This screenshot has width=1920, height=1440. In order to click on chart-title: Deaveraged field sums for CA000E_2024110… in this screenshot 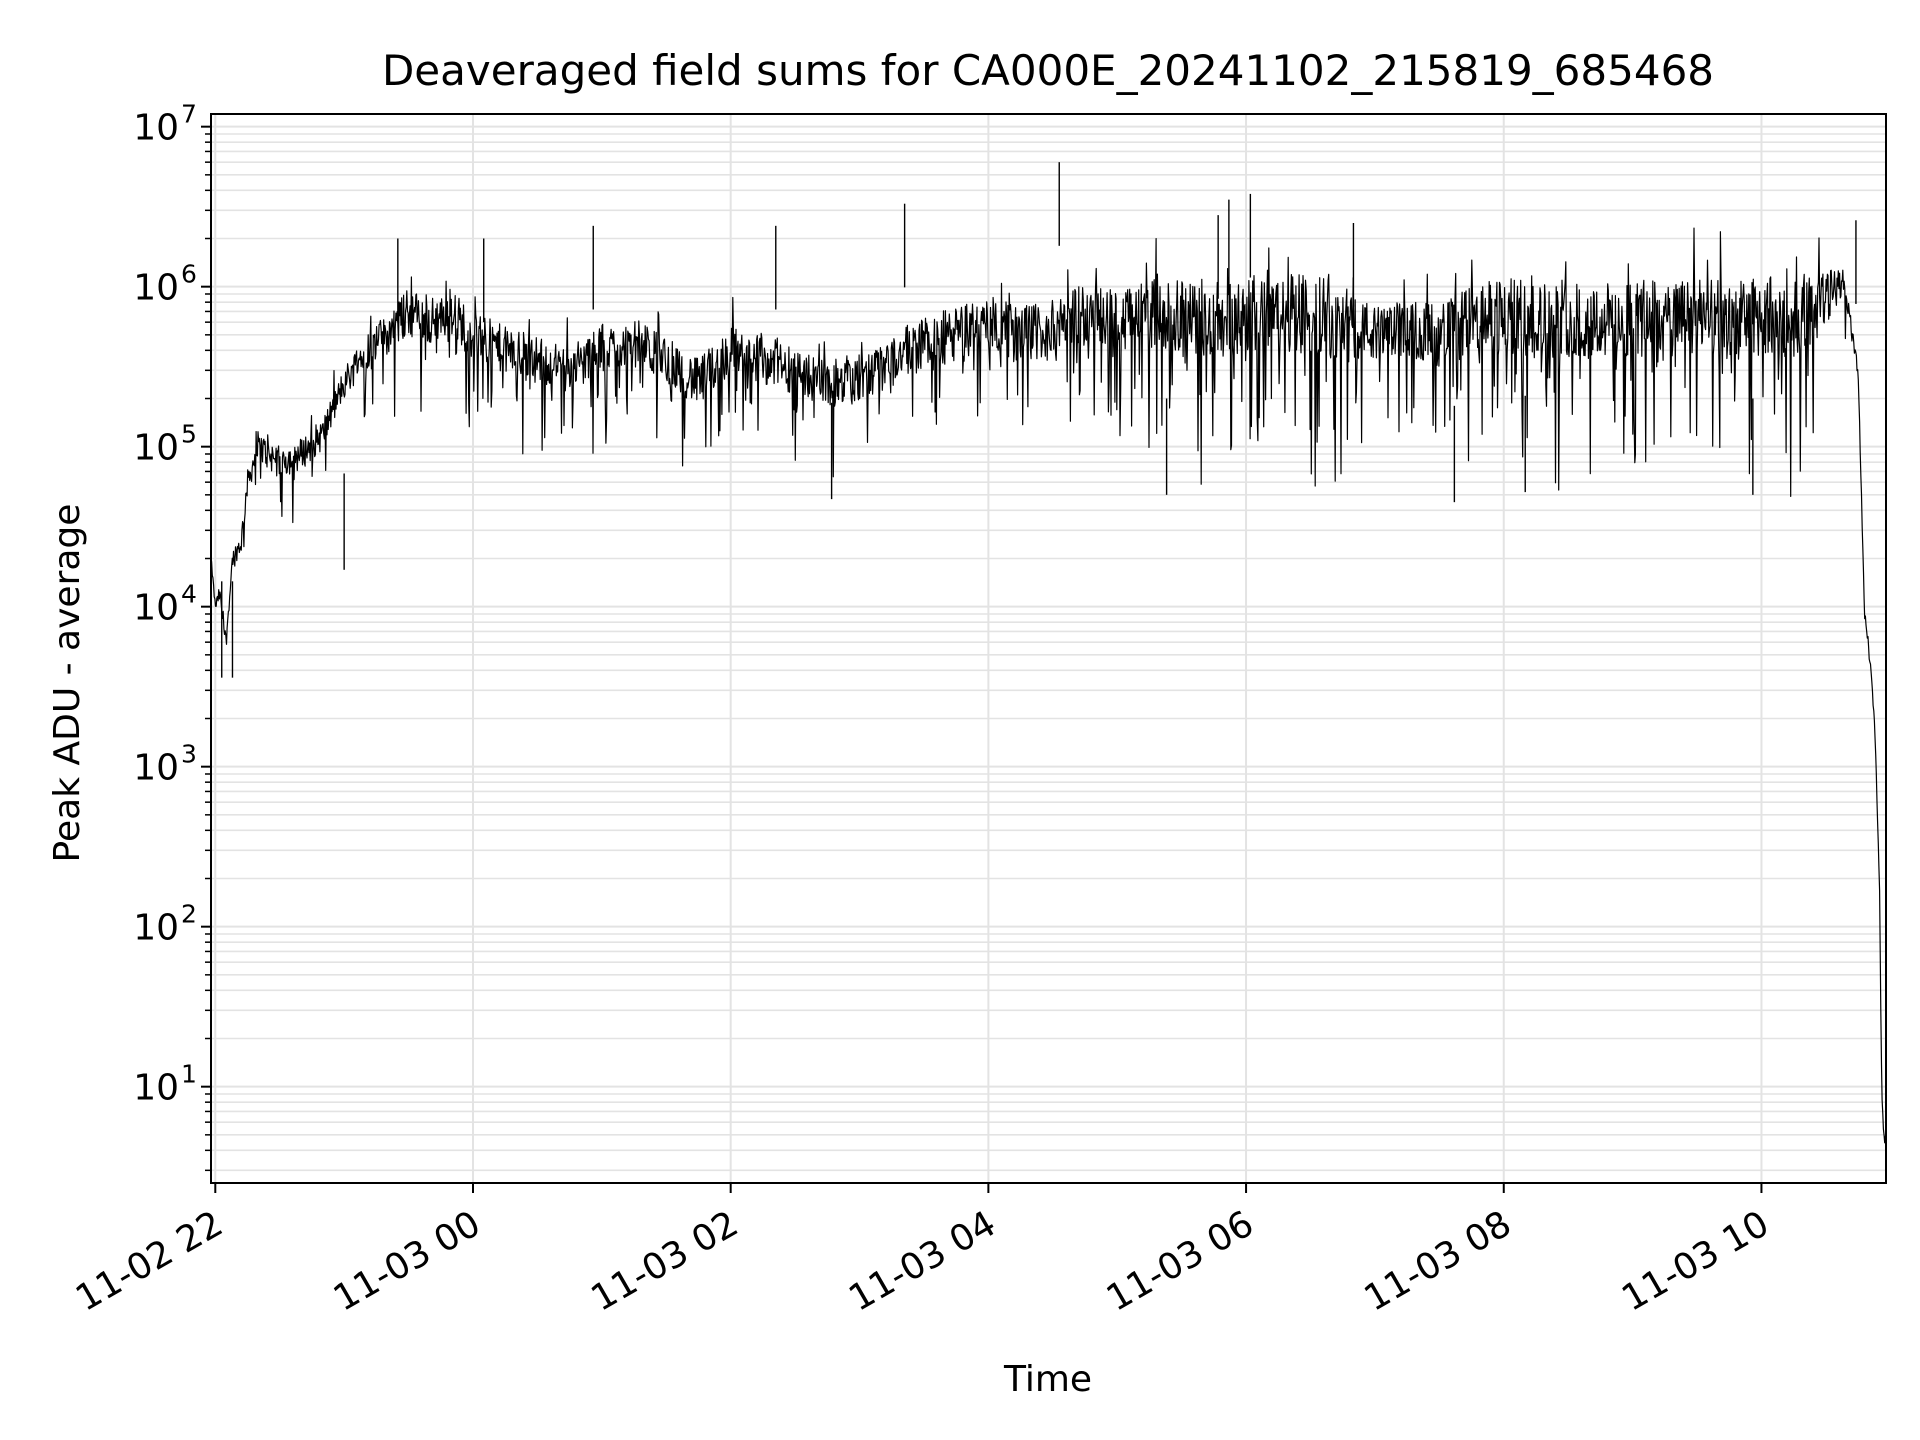, I will do `click(1048, 70)`.